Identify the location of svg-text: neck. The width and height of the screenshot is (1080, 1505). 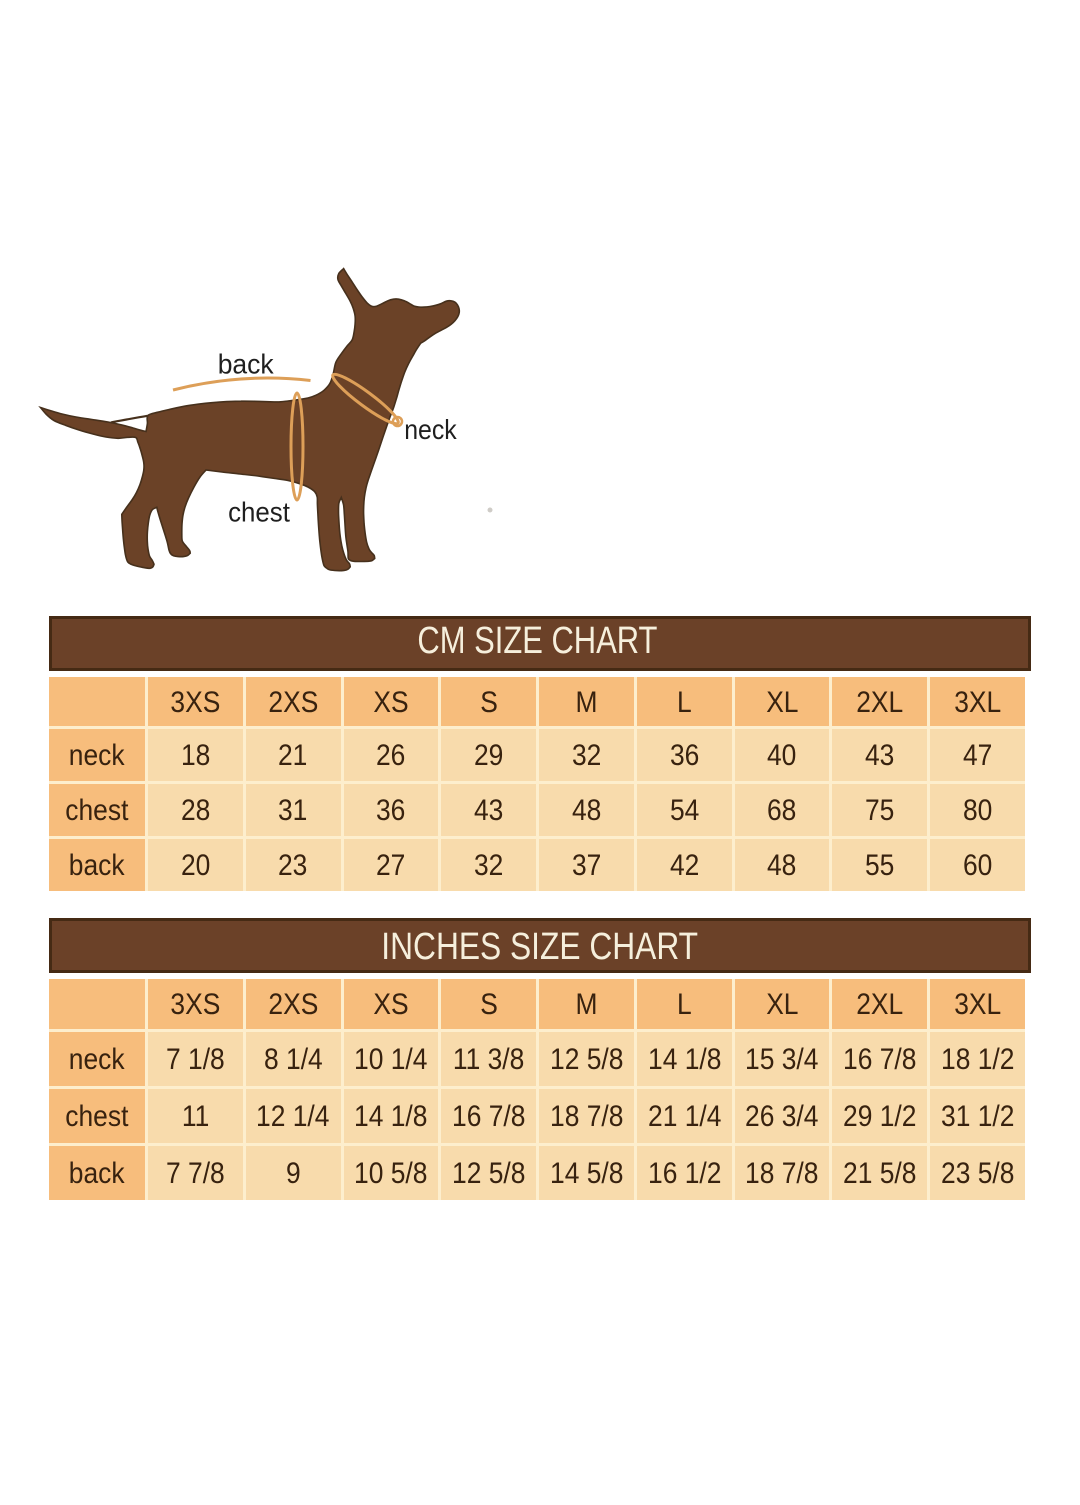
(430, 429).